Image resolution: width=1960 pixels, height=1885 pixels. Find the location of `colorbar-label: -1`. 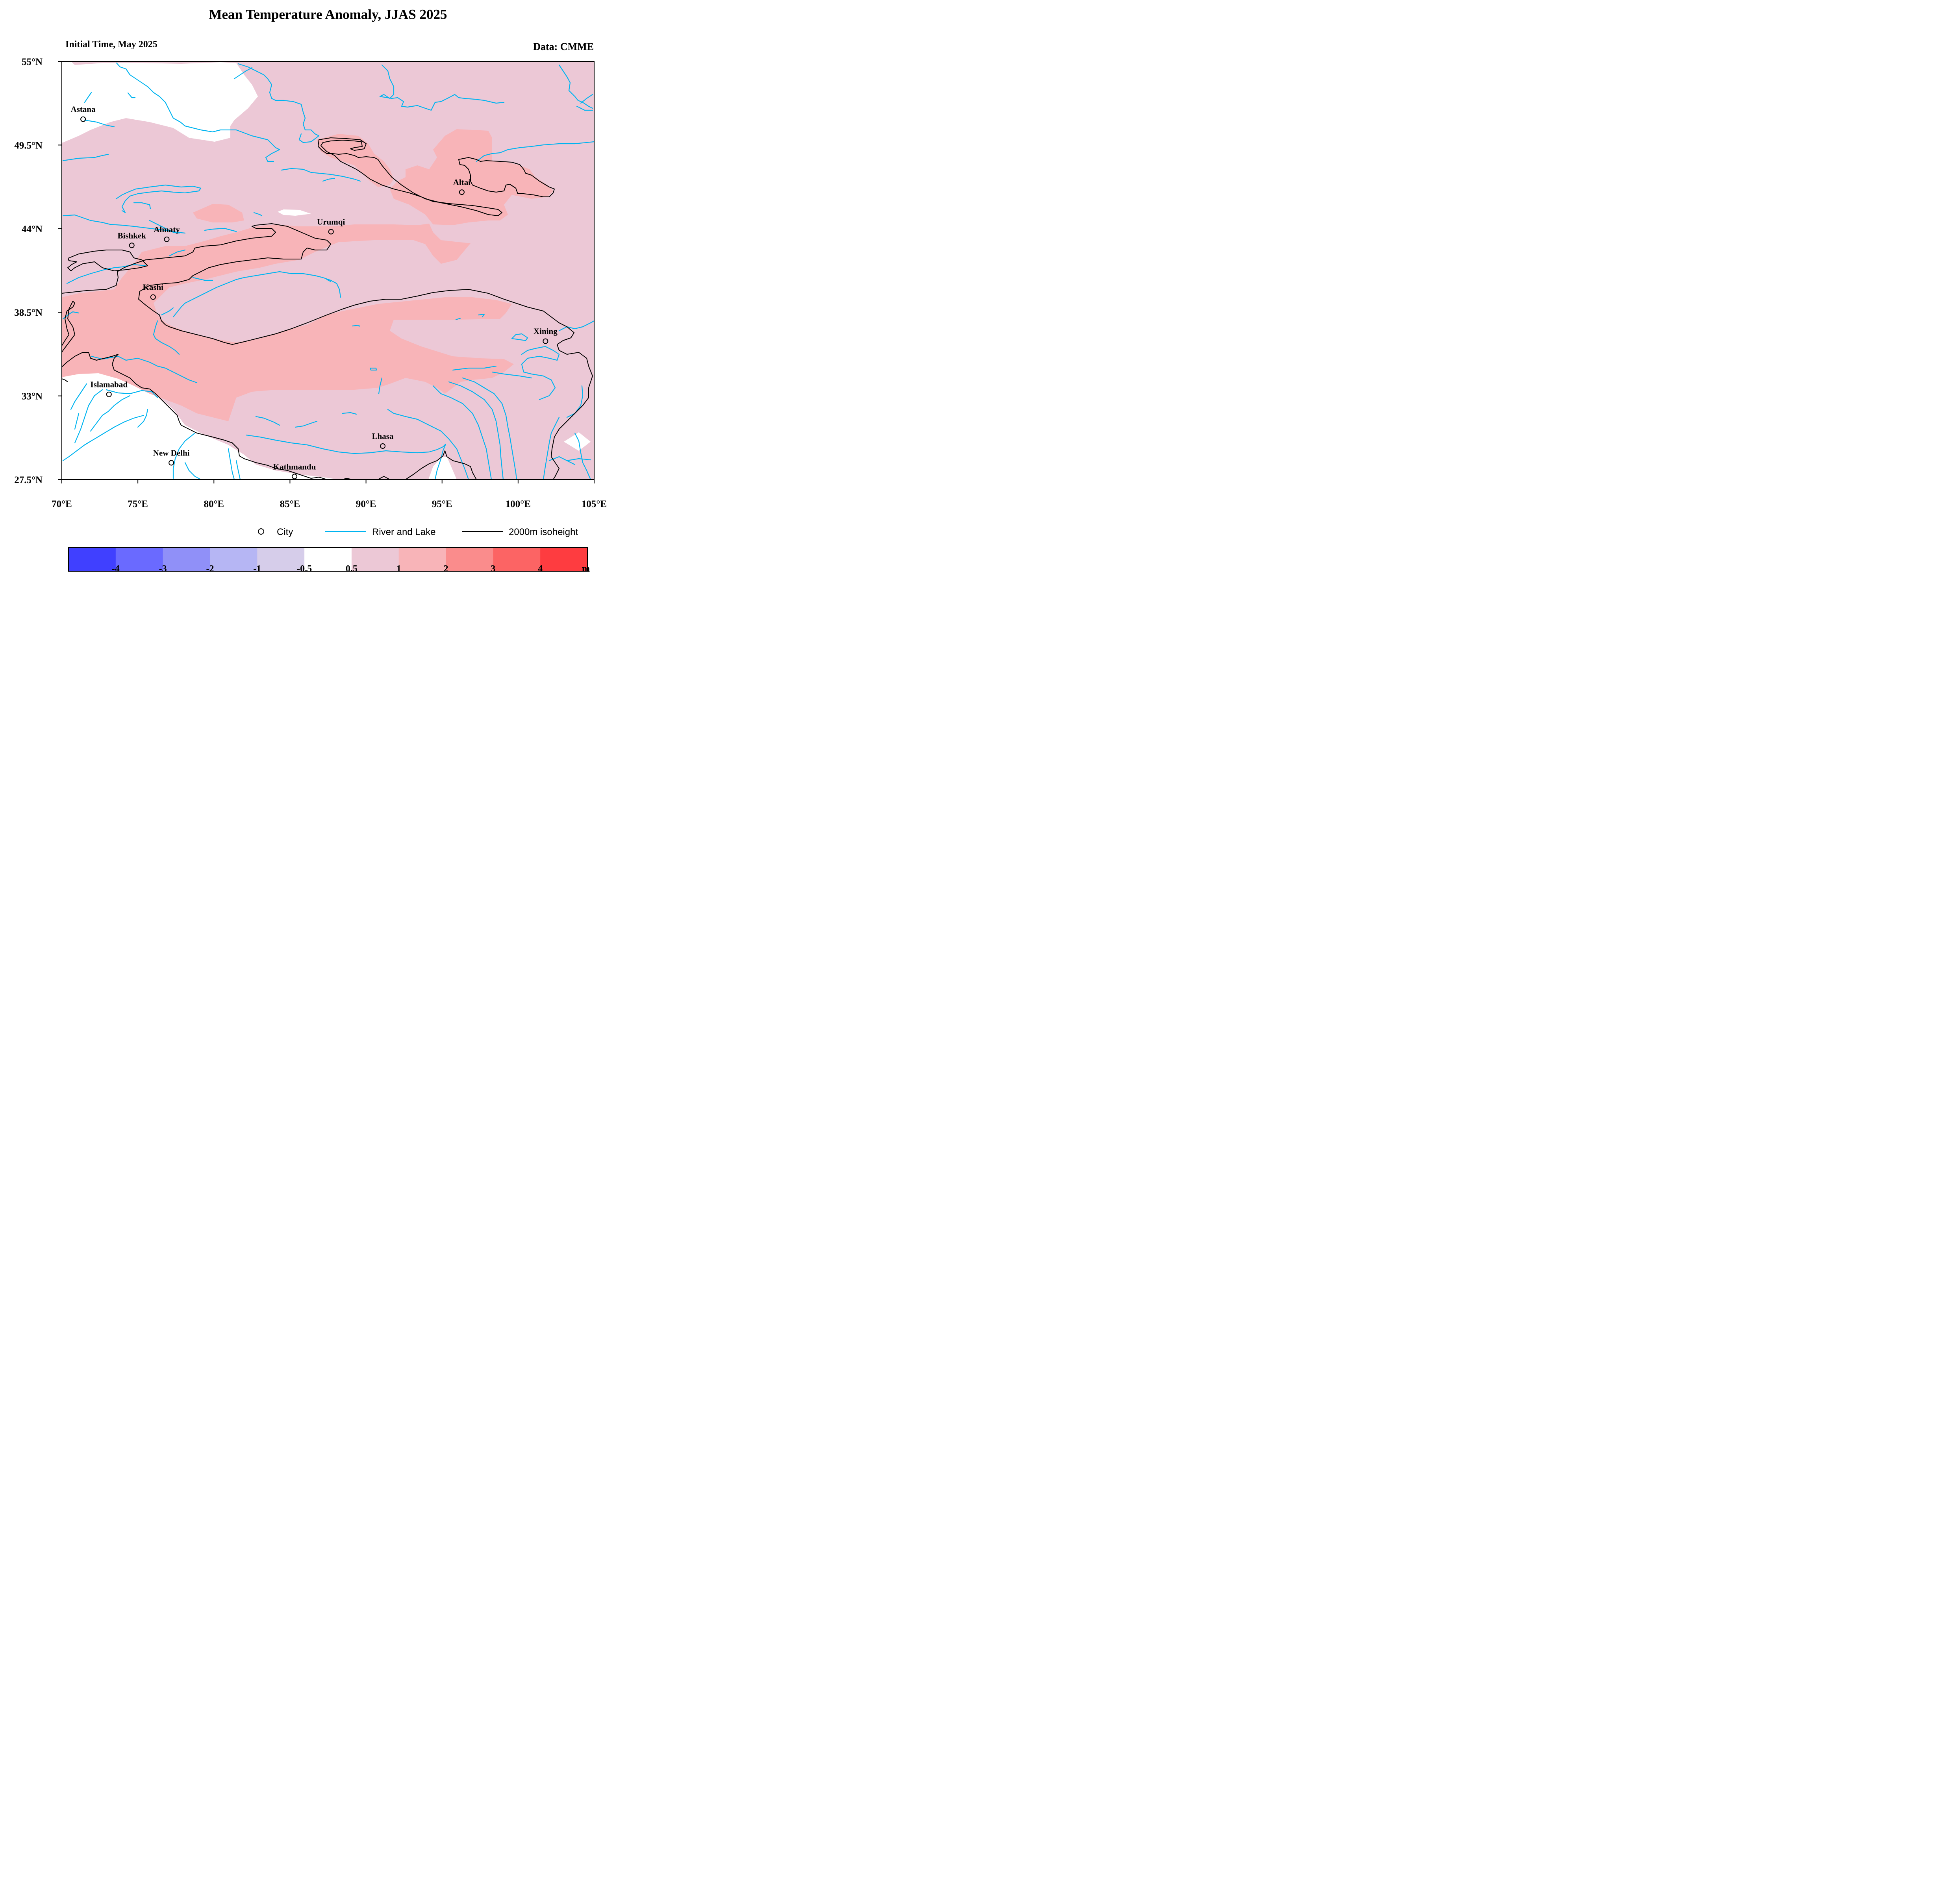

colorbar-label: -1 is located at coordinates (257, 569).